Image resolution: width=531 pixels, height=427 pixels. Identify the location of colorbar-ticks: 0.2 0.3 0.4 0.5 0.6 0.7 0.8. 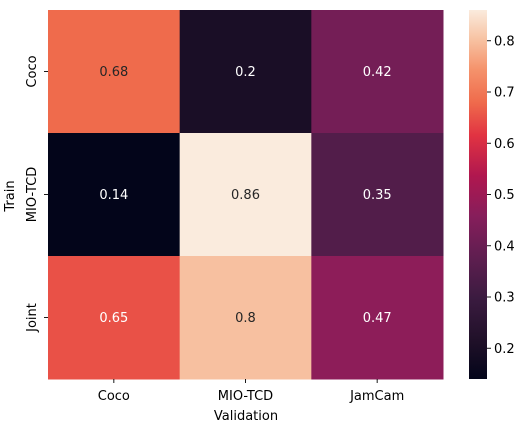
(501, 195).